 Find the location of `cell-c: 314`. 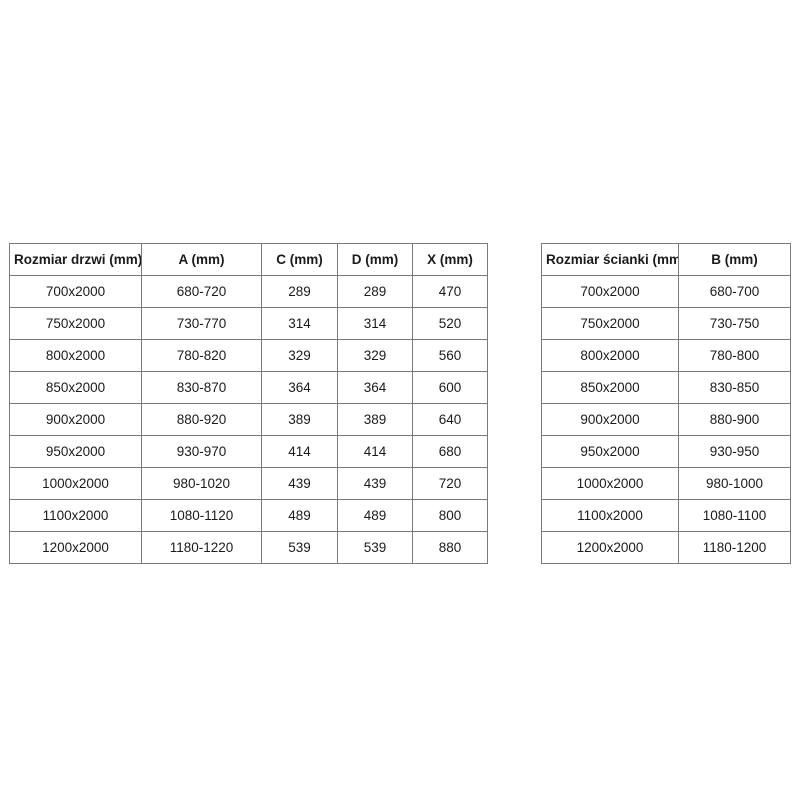

cell-c: 314 is located at coordinates (299, 323).